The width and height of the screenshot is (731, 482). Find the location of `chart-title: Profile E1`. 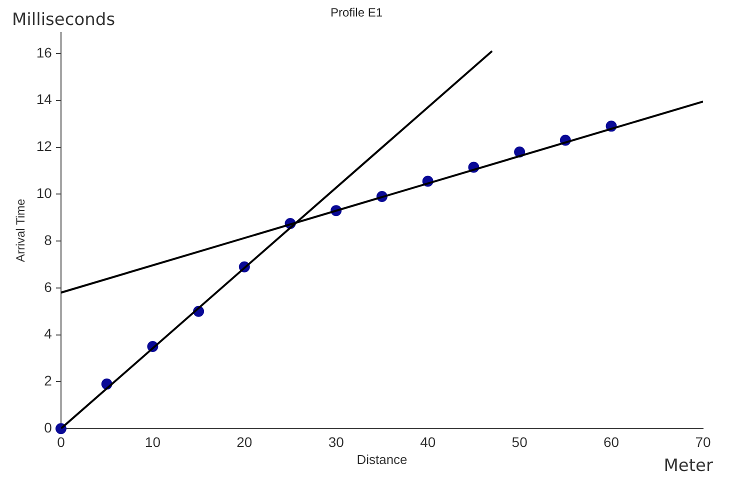

chart-title: Profile E1 is located at coordinates (356, 13).